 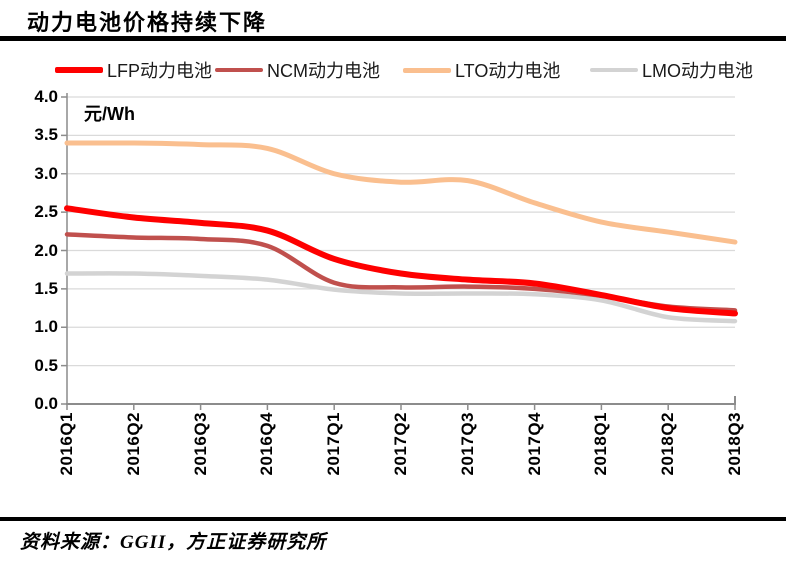 I want to click on series-line-LMO动力电池, so click(x=401, y=297).